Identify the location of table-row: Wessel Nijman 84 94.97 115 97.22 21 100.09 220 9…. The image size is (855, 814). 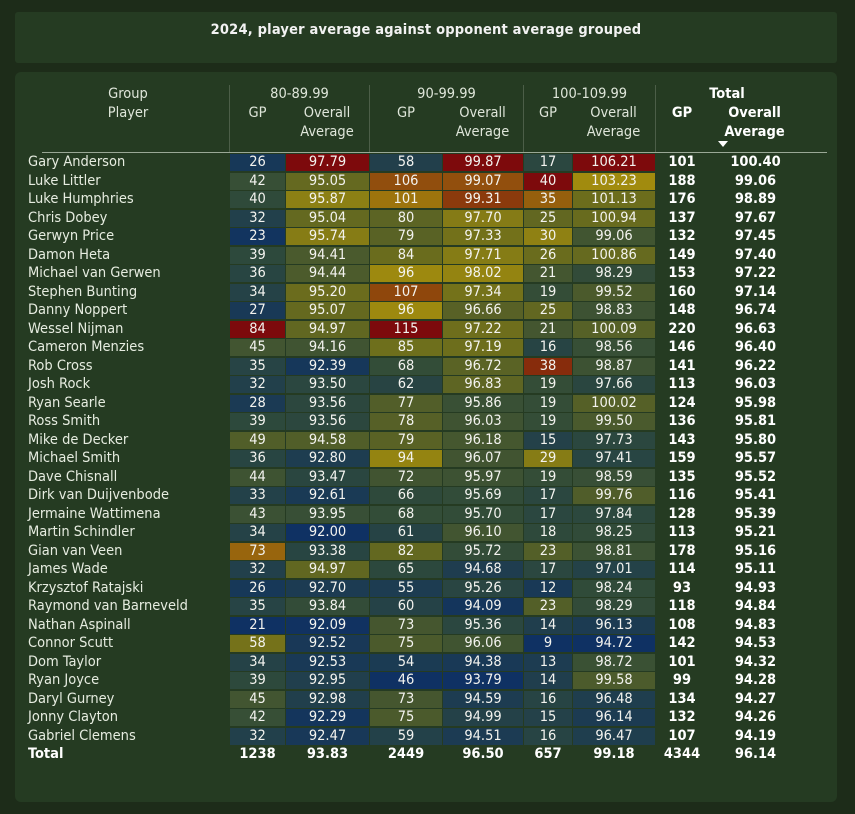
(427, 329).